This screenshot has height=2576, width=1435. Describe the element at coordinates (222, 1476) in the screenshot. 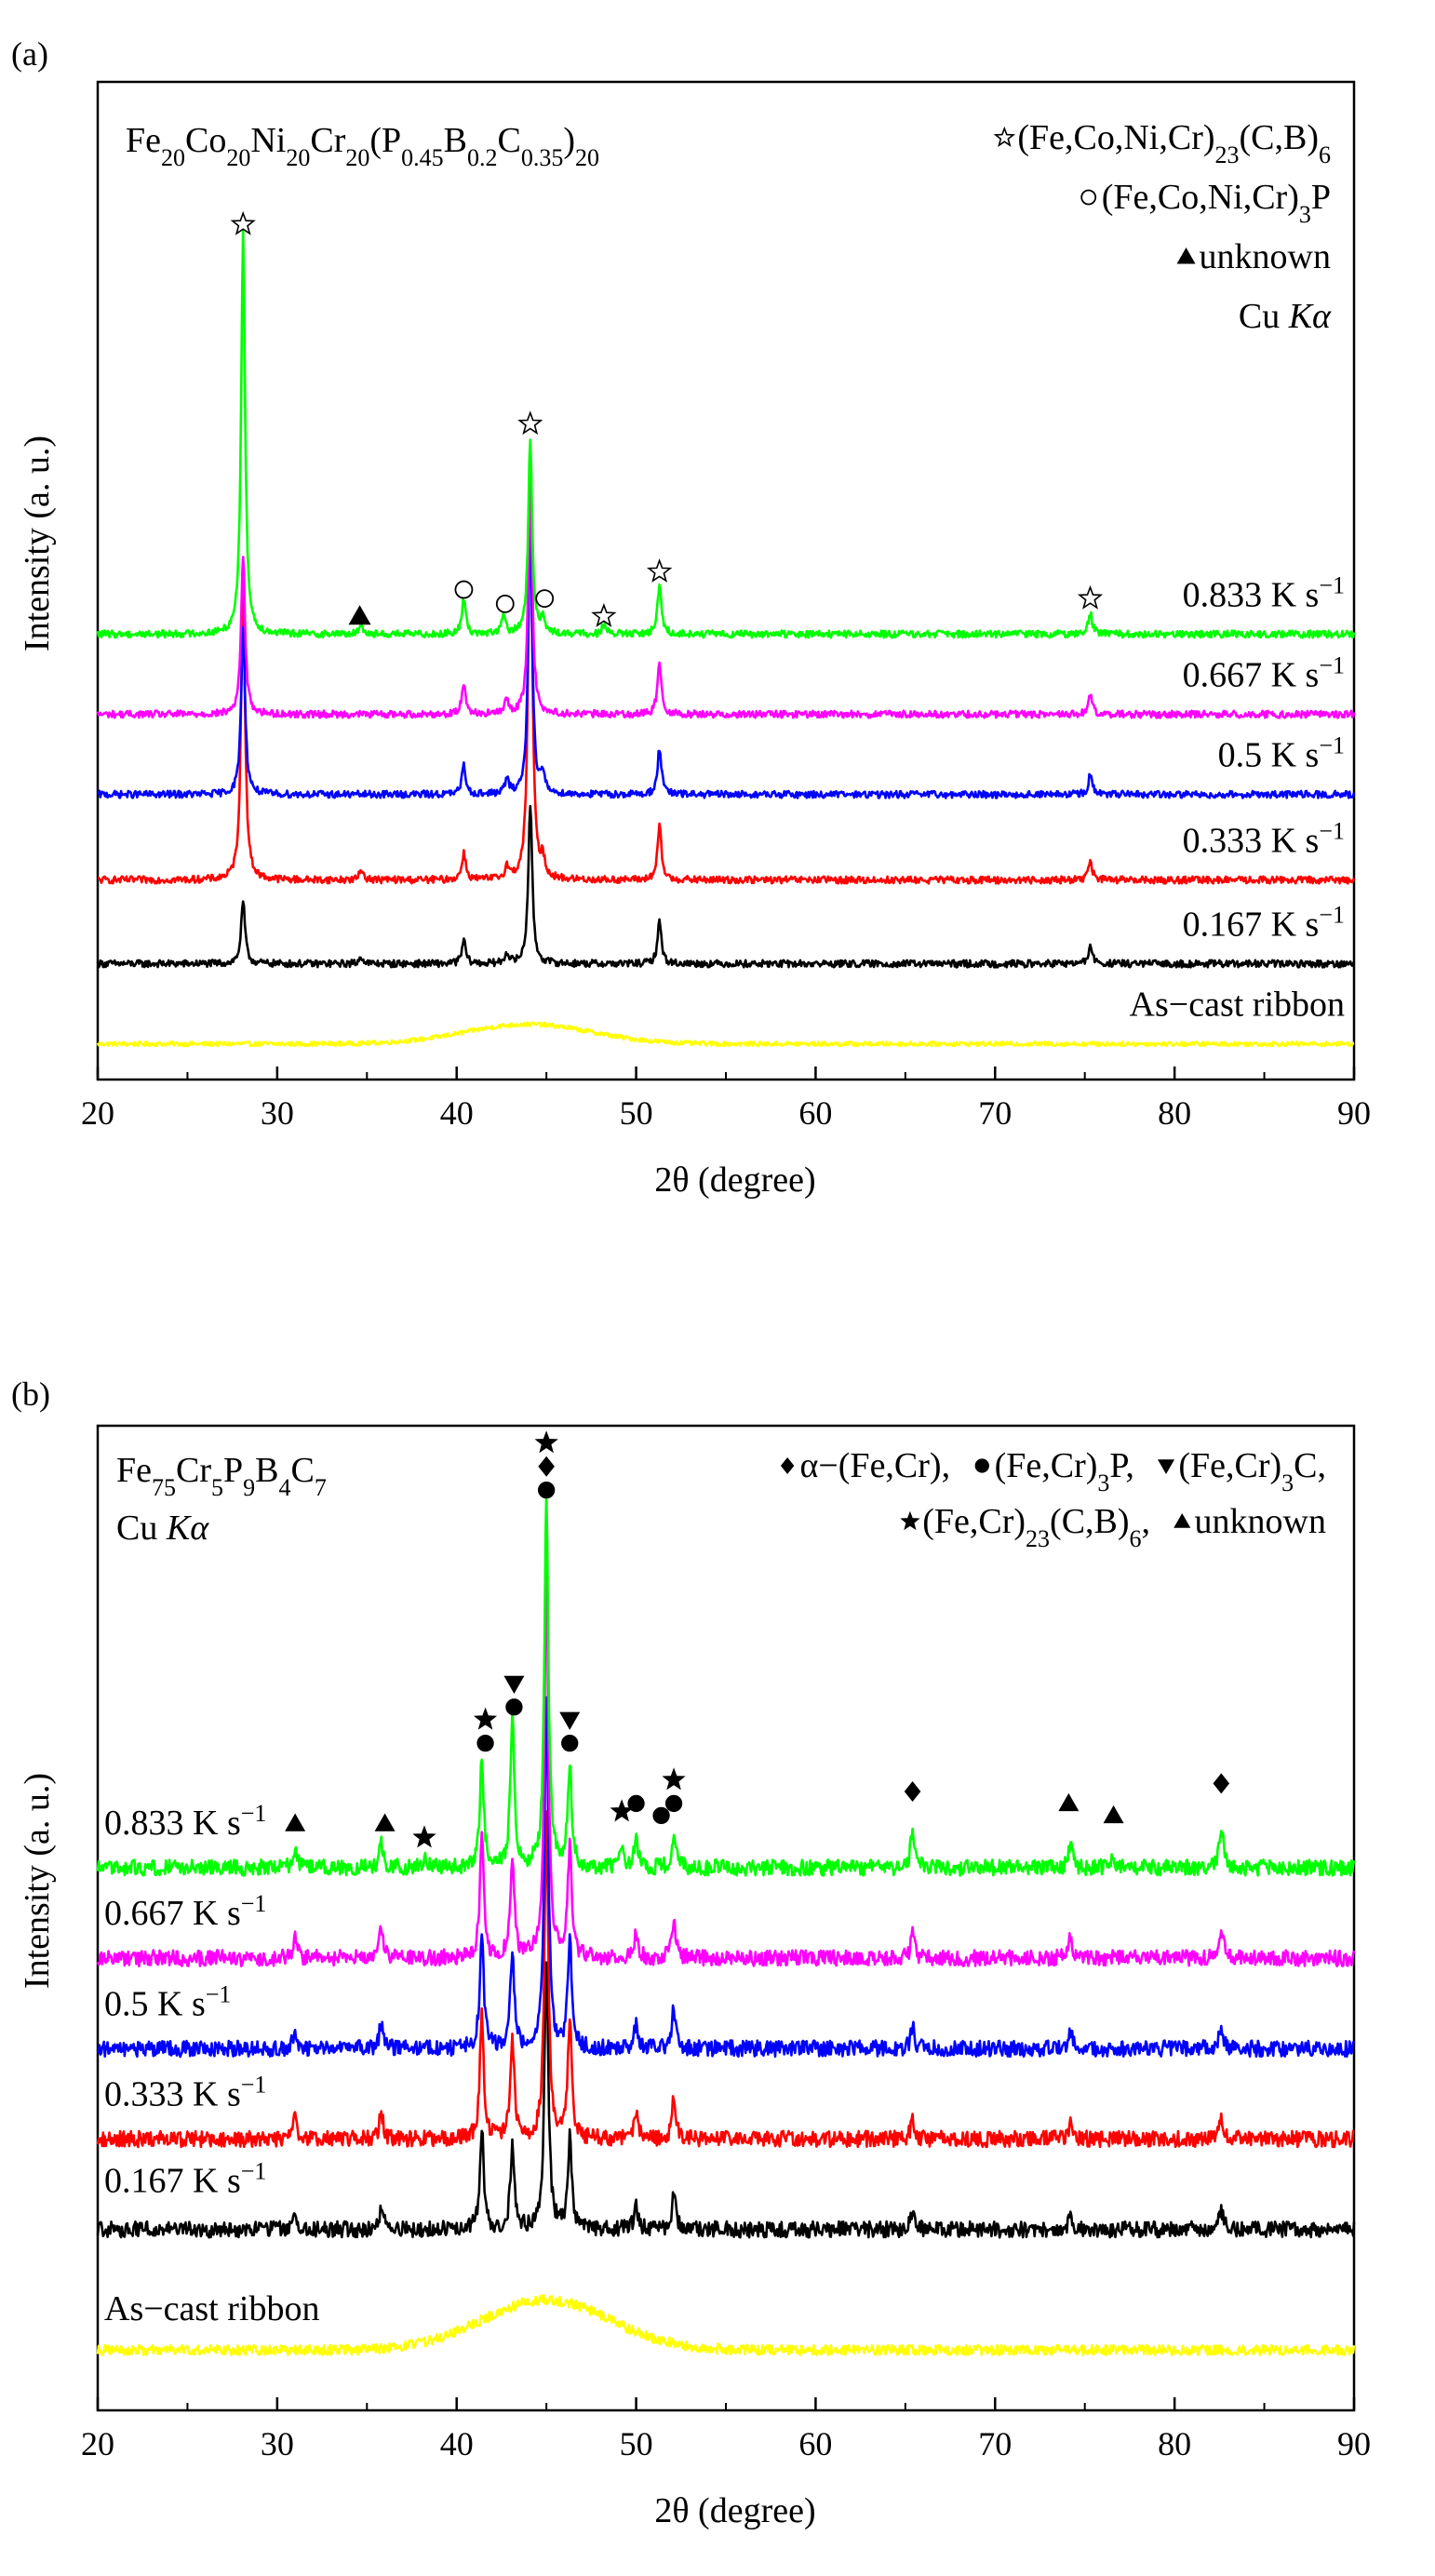

I see `composition-title: Fe75Cr5P9B4C7` at that location.